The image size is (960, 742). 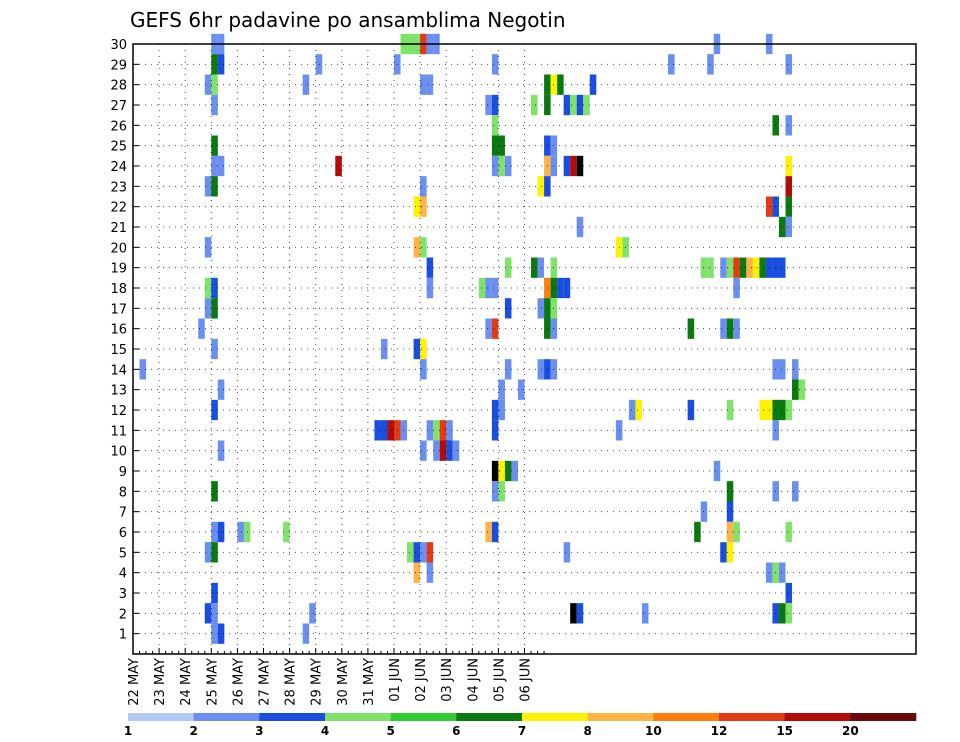 I want to click on colorbar-label: 8, so click(x=587, y=731).